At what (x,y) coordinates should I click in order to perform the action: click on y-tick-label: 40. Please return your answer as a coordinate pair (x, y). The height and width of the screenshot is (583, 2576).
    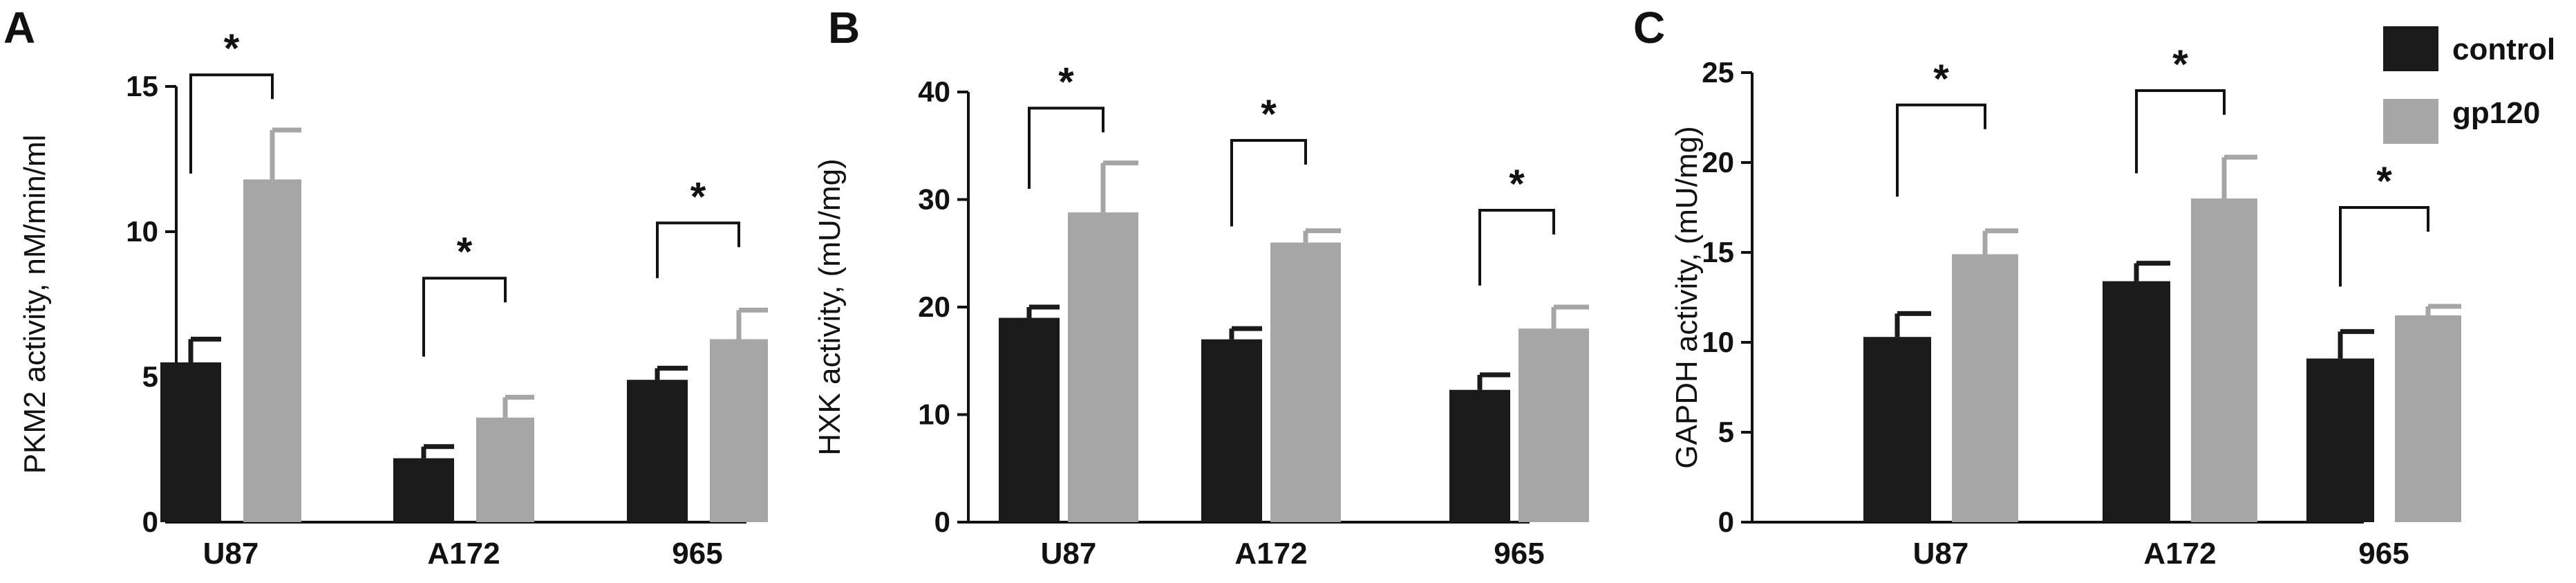
    Looking at the image, I should click on (934, 91).